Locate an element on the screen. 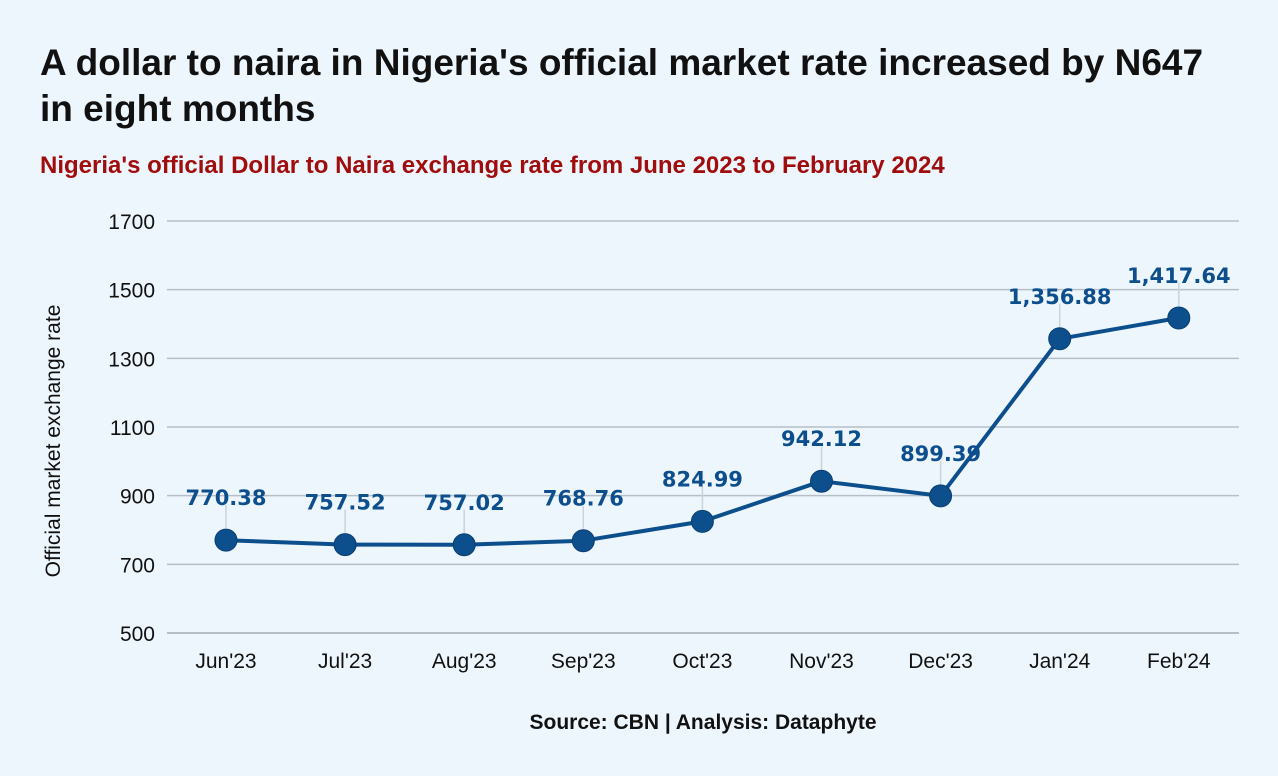 The height and width of the screenshot is (776, 1278). data-label: 757.02 is located at coordinates (464, 503).